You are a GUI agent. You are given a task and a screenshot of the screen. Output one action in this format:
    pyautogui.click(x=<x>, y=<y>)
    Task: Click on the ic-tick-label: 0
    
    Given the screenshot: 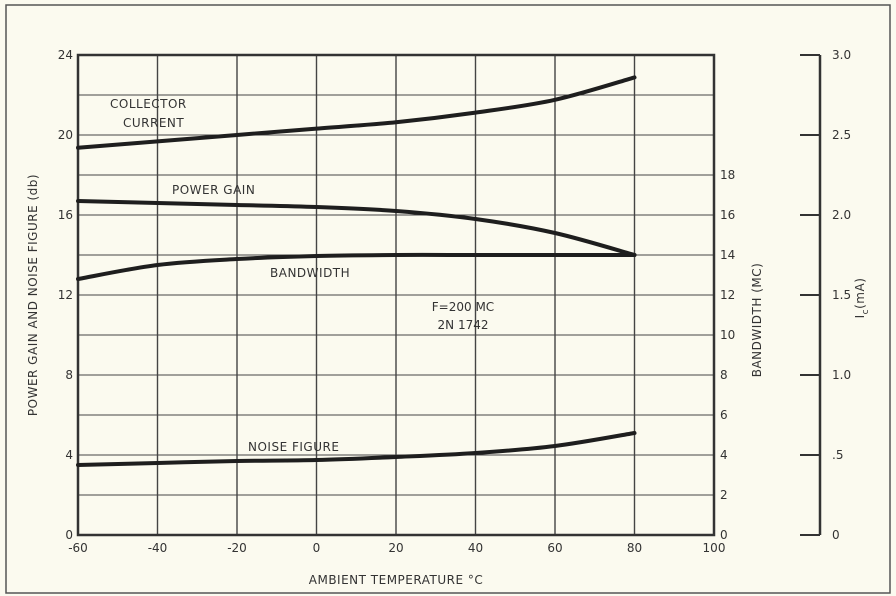 What is the action you would take?
    pyautogui.click(x=836, y=535)
    